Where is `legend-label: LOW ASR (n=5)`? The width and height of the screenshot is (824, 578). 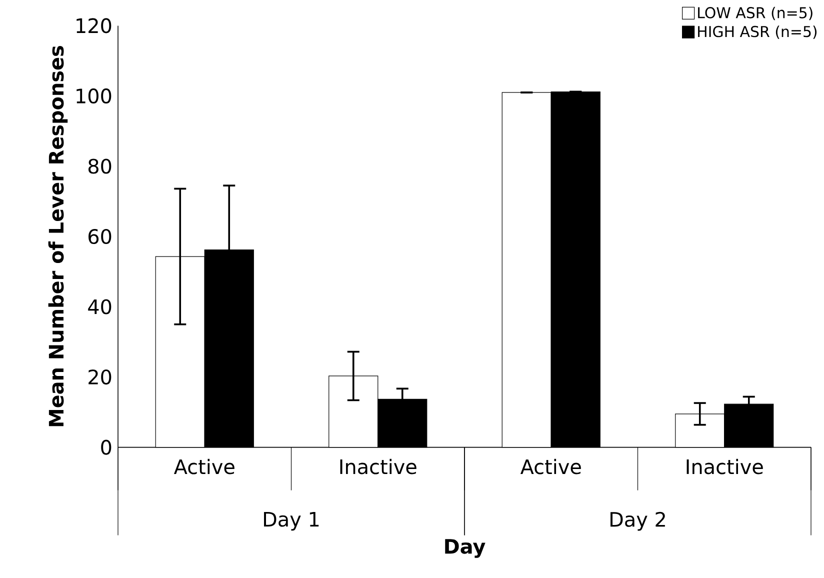 legend-label: LOW ASR (n=5) is located at coordinates (755, 13).